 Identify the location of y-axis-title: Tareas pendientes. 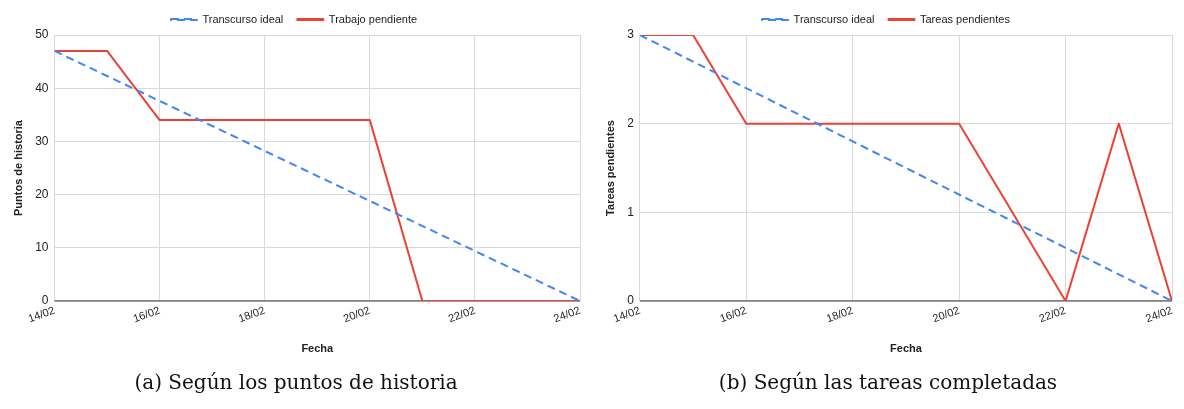
(609, 168).